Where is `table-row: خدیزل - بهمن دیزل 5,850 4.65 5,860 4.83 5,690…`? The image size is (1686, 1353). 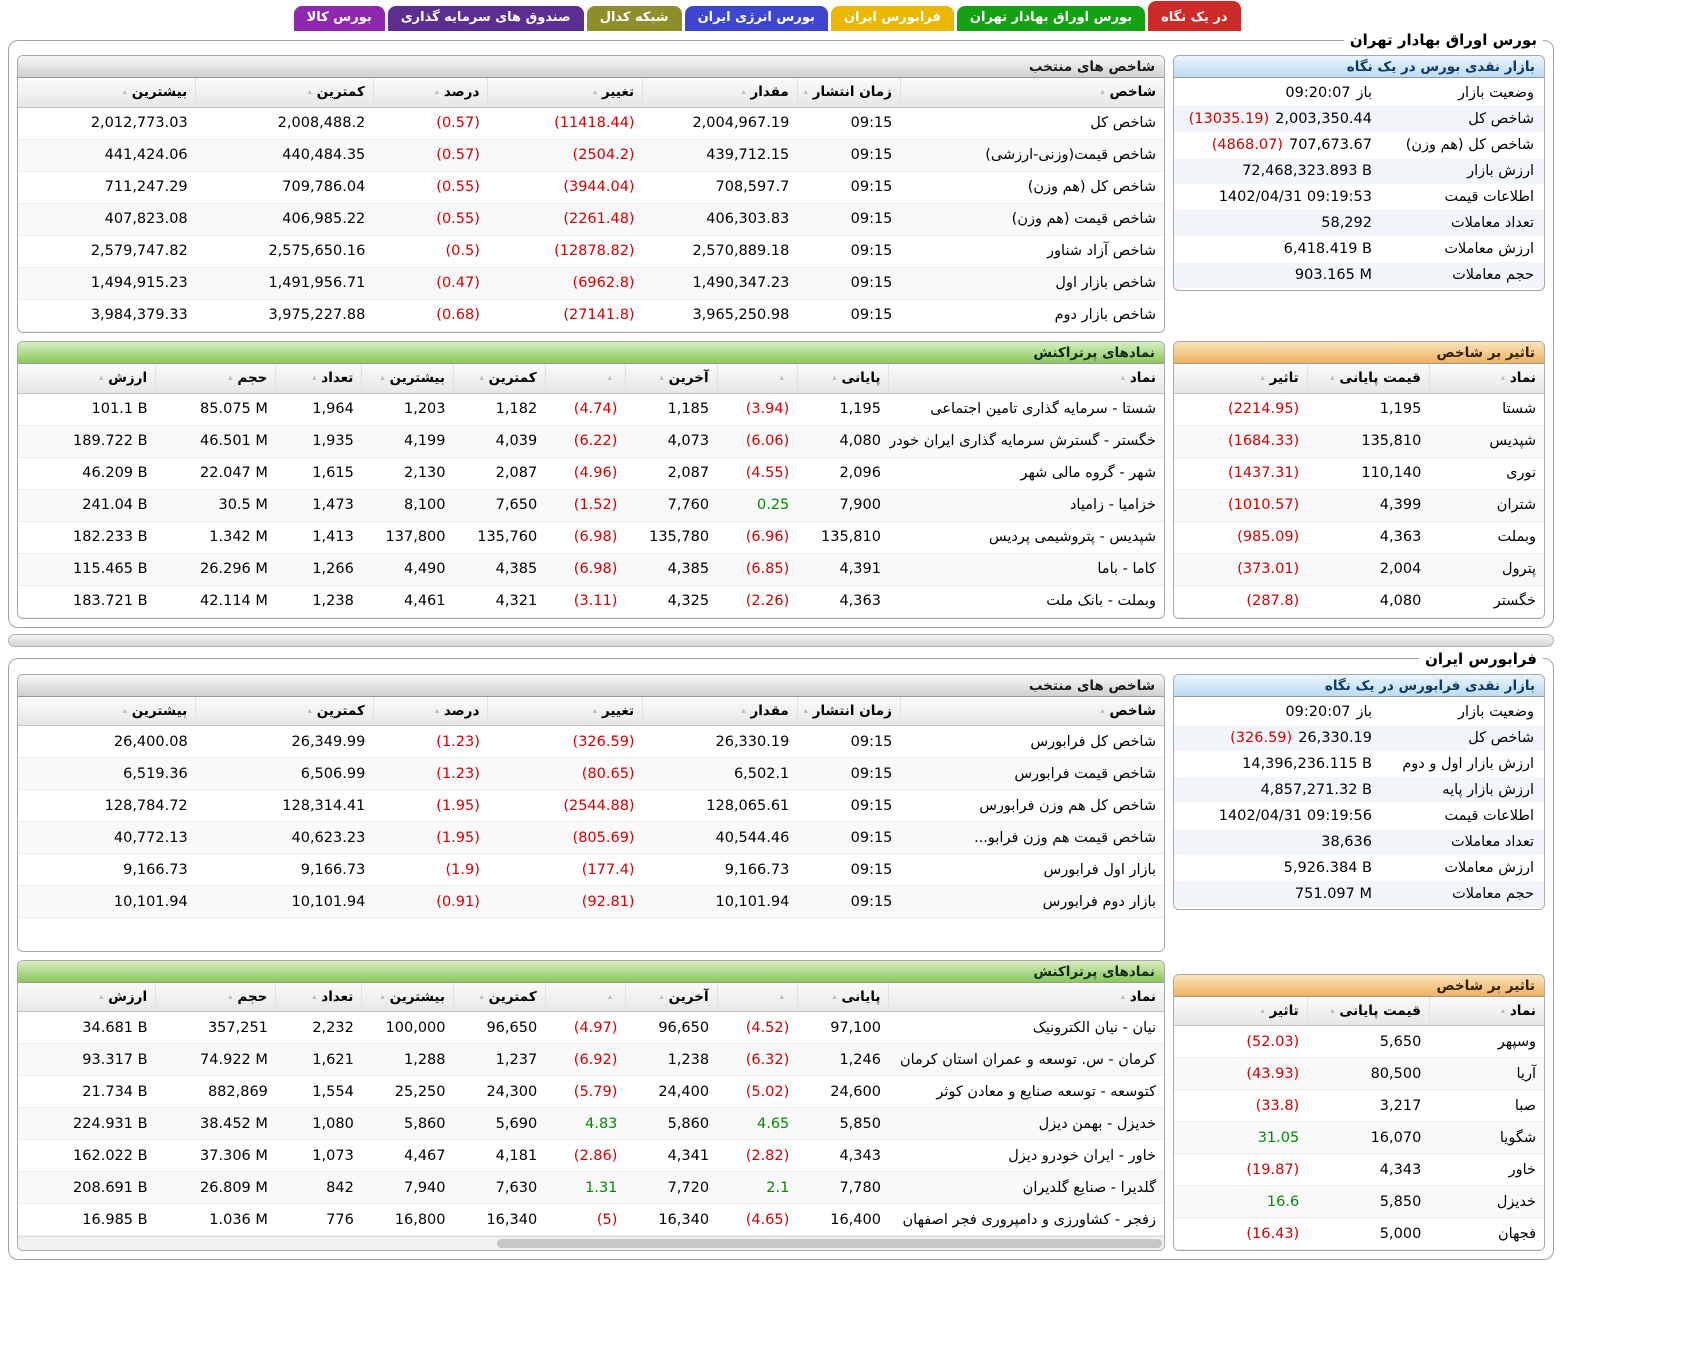 table-row: خدیزل - بهمن دیزل 5,850 4.65 5,860 4.83 5,690… is located at coordinates (591, 1123).